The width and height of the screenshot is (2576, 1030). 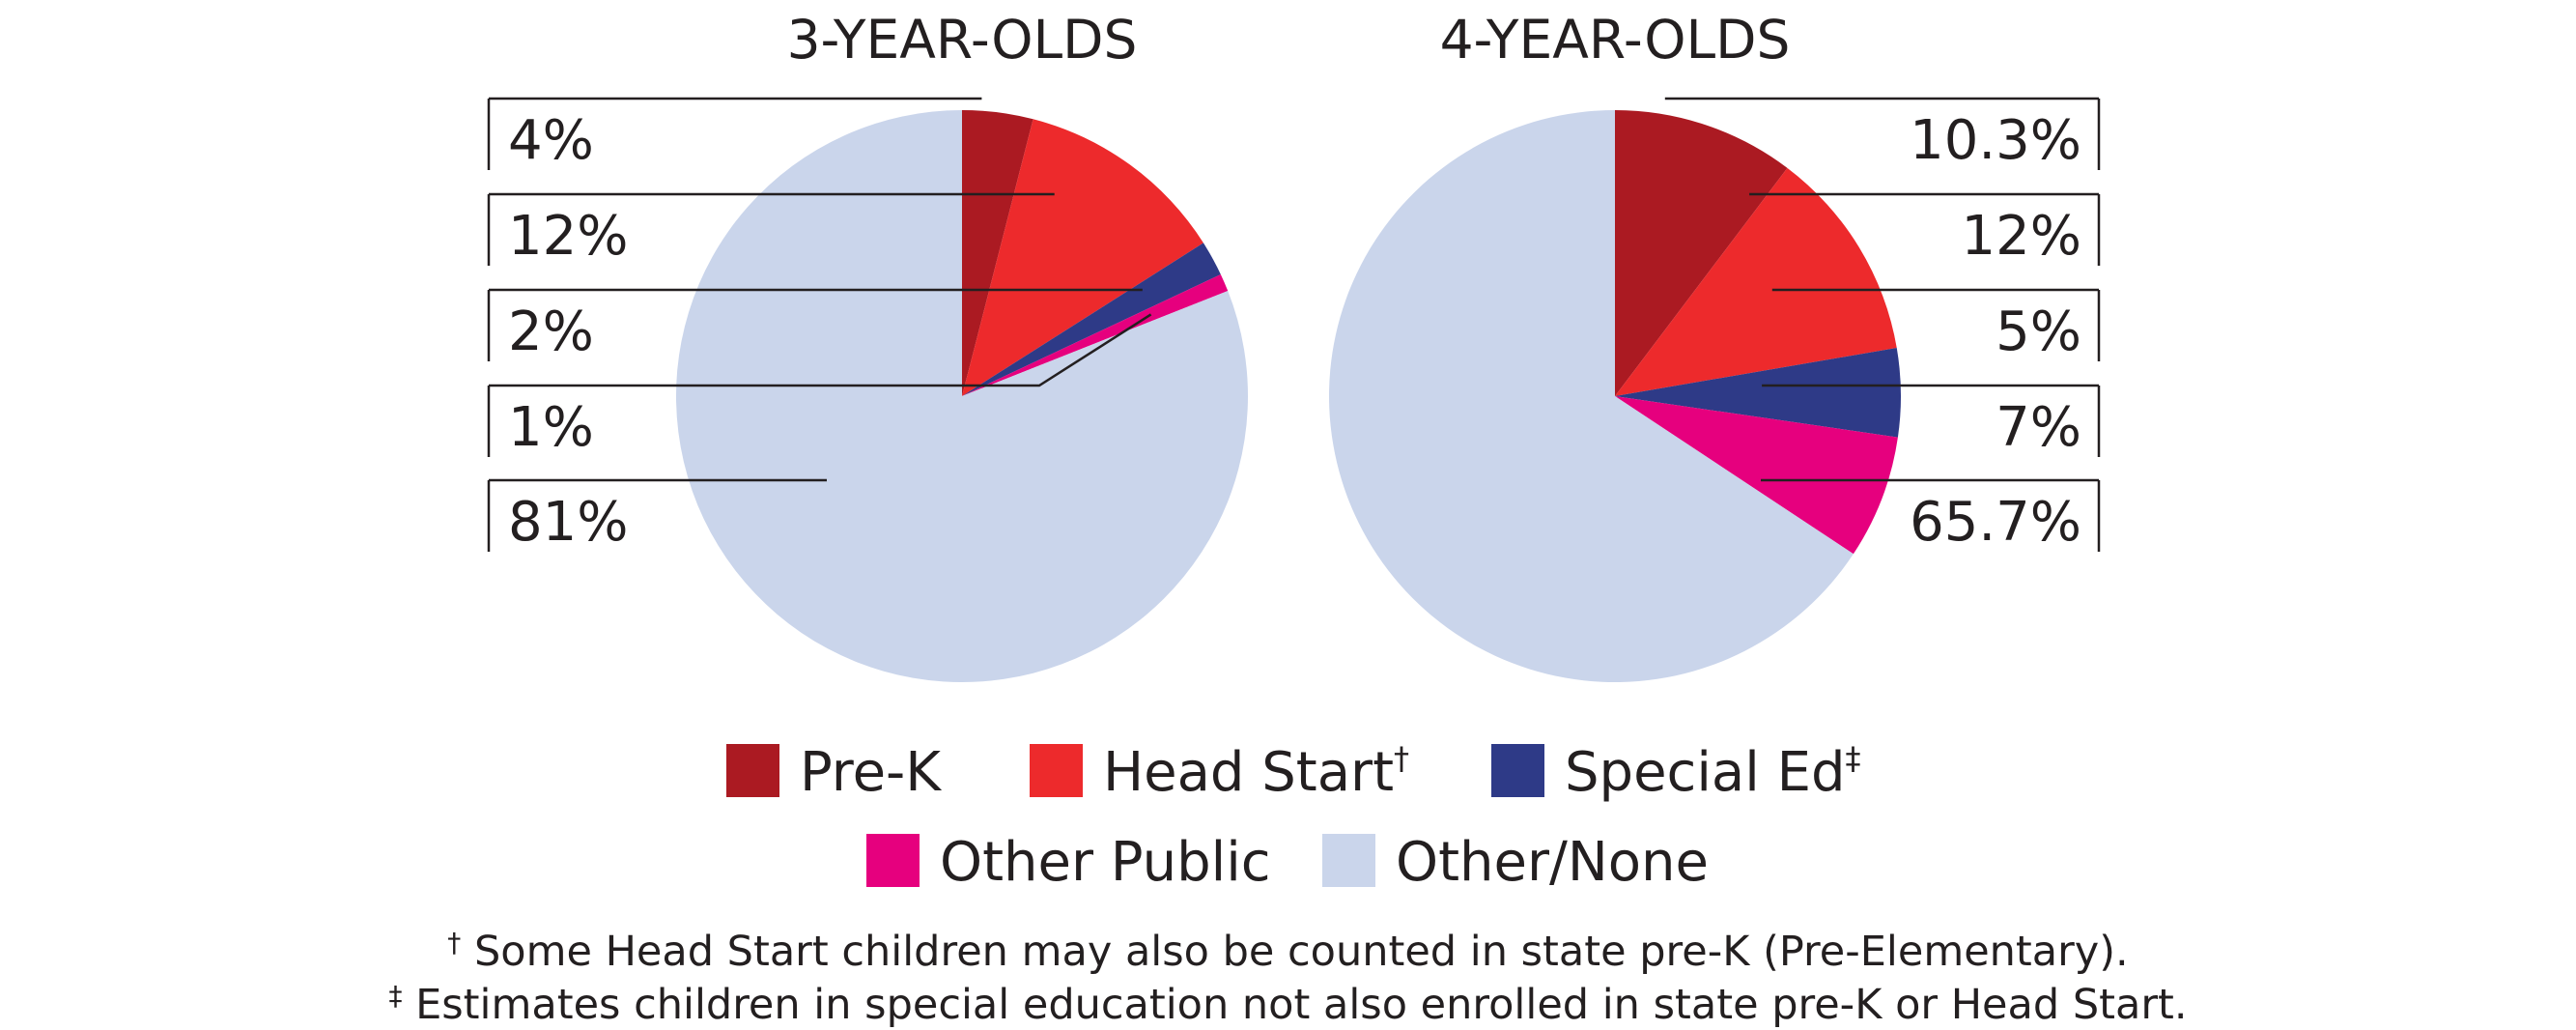 I want to click on legend-swatch-other-none, so click(x=1348, y=860).